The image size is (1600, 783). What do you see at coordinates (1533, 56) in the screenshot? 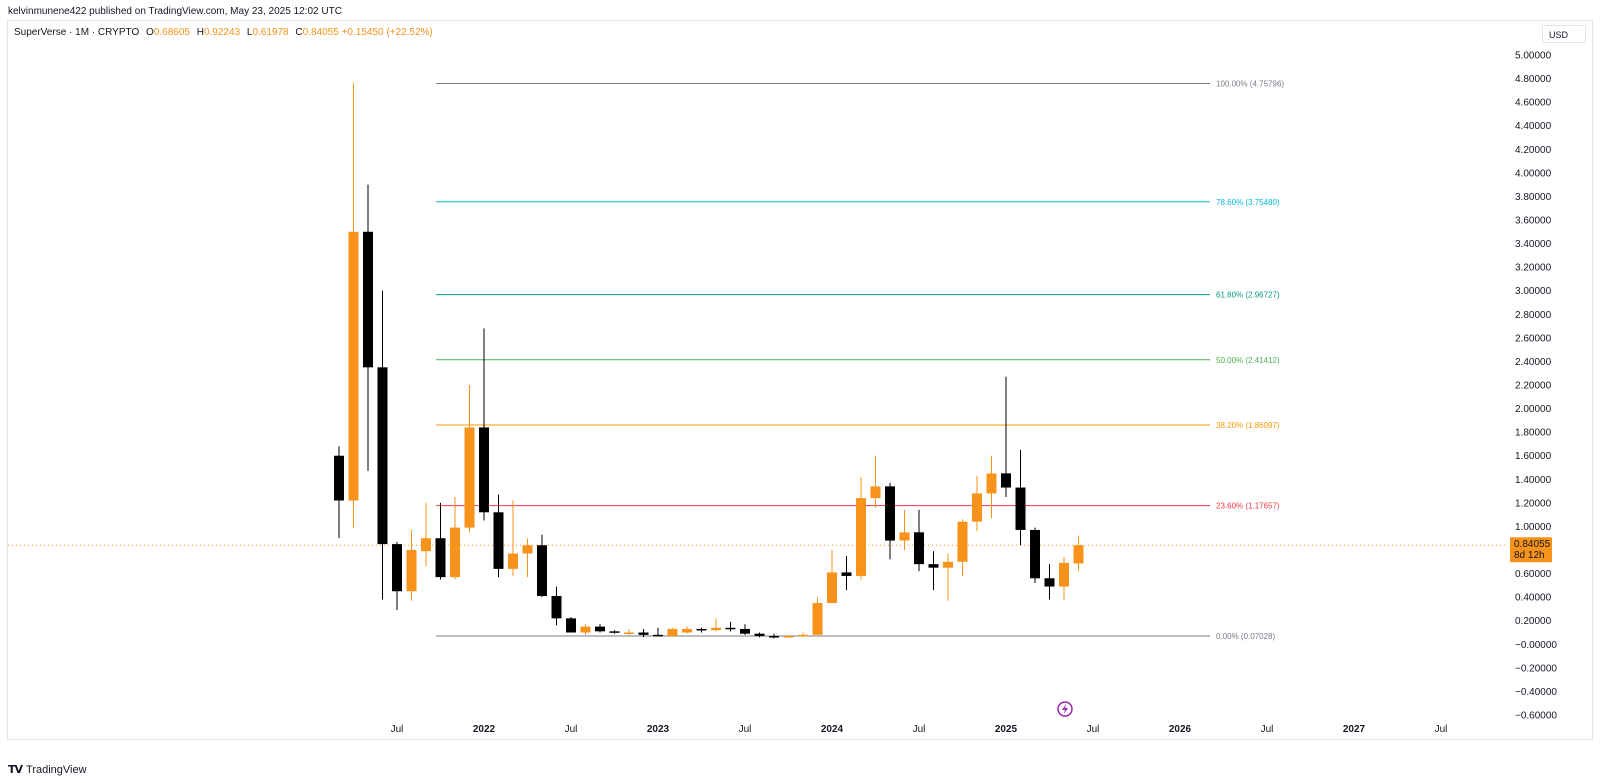
I see `y-tick-label: 5.00000` at bounding box center [1533, 56].